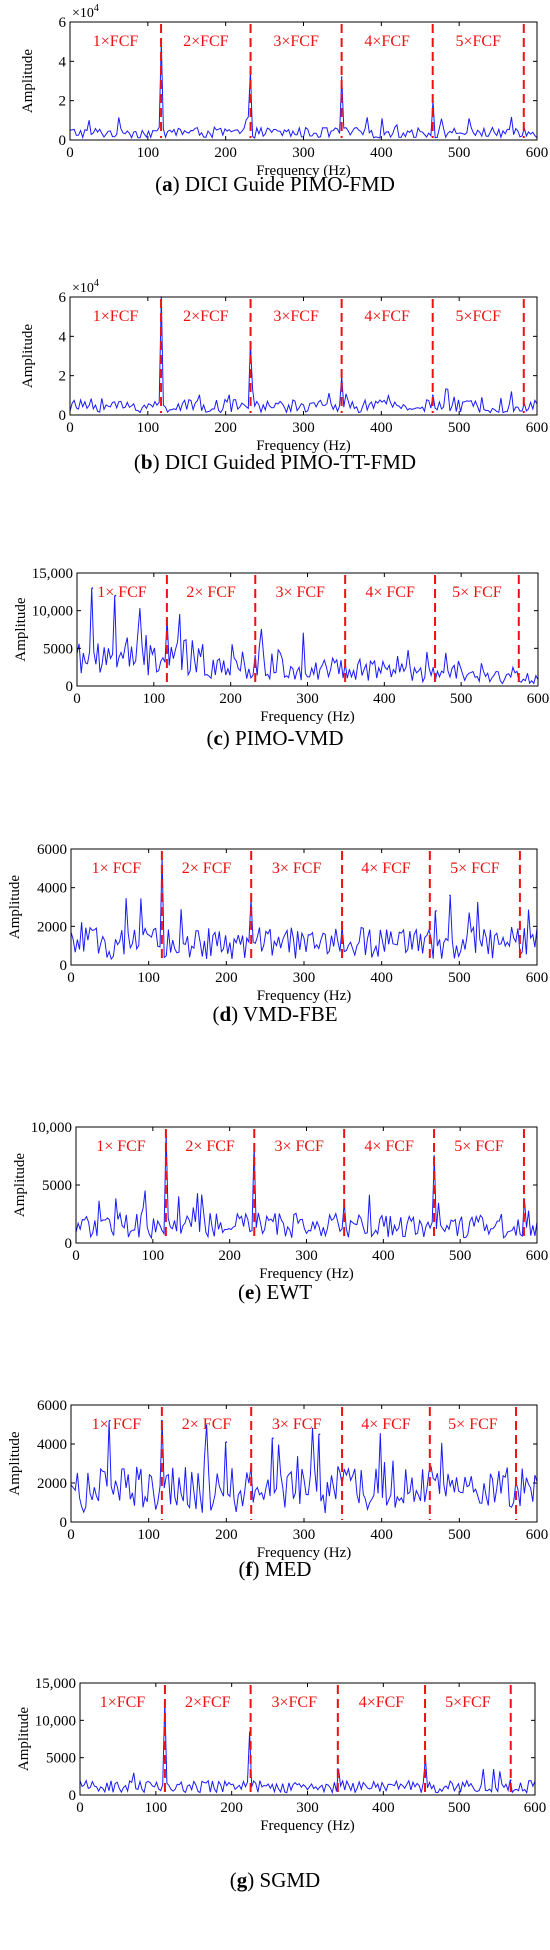  What do you see at coordinates (218, 738) in the screenshot?
I see `caption-letter: c` at bounding box center [218, 738].